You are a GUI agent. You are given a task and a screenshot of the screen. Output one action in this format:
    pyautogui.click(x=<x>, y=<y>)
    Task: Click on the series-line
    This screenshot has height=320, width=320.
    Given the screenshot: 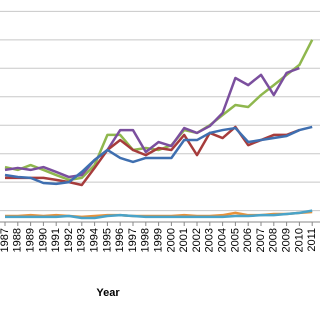 What is the action you would take?
    pyautogui.click(x=159, y=214)
    